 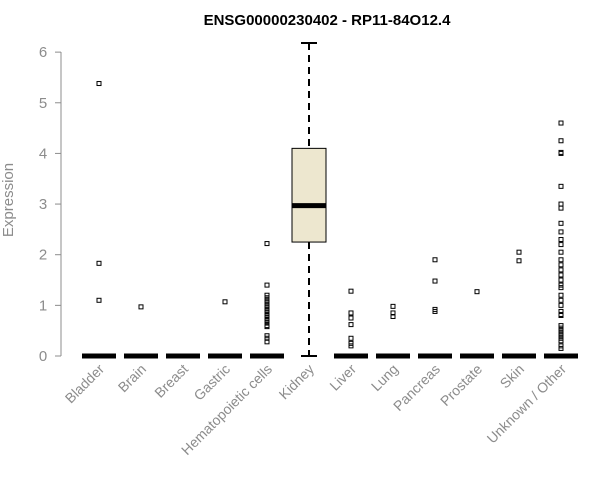 I want to click on box-prostate, so click(x=477, y=324).